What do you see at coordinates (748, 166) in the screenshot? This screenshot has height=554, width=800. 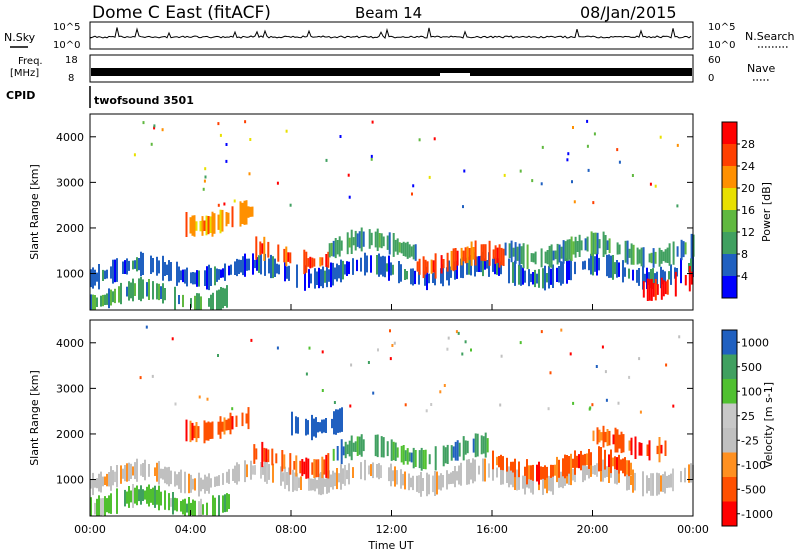 I see `colorbar-tick-label: 24` at bounding box center [748, 166].